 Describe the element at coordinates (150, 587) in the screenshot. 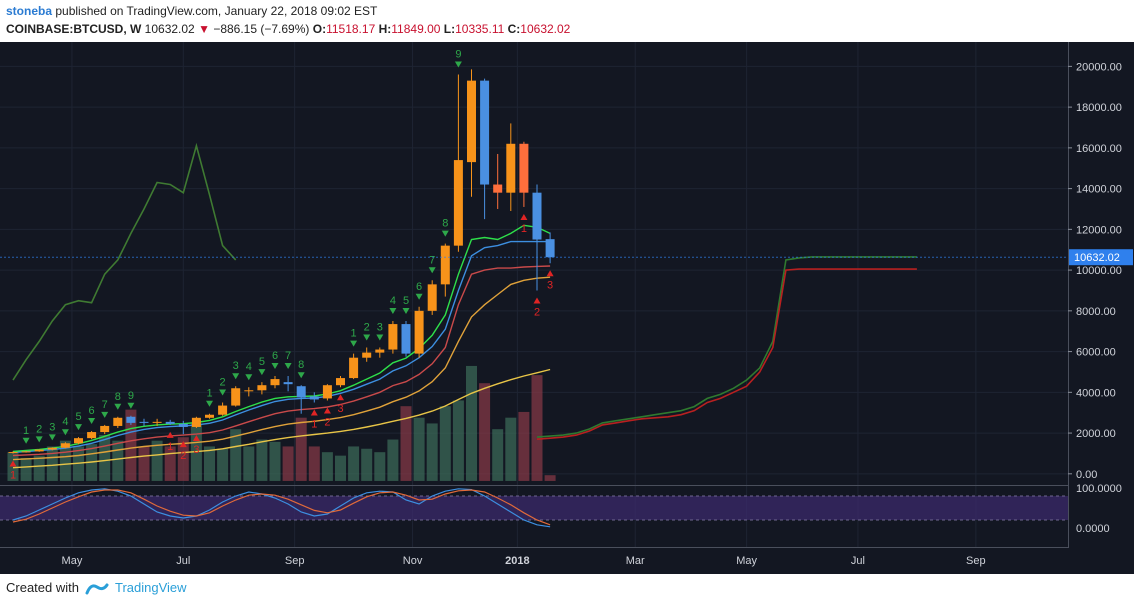

I see `tradingview-brand: TradingView` at that location.